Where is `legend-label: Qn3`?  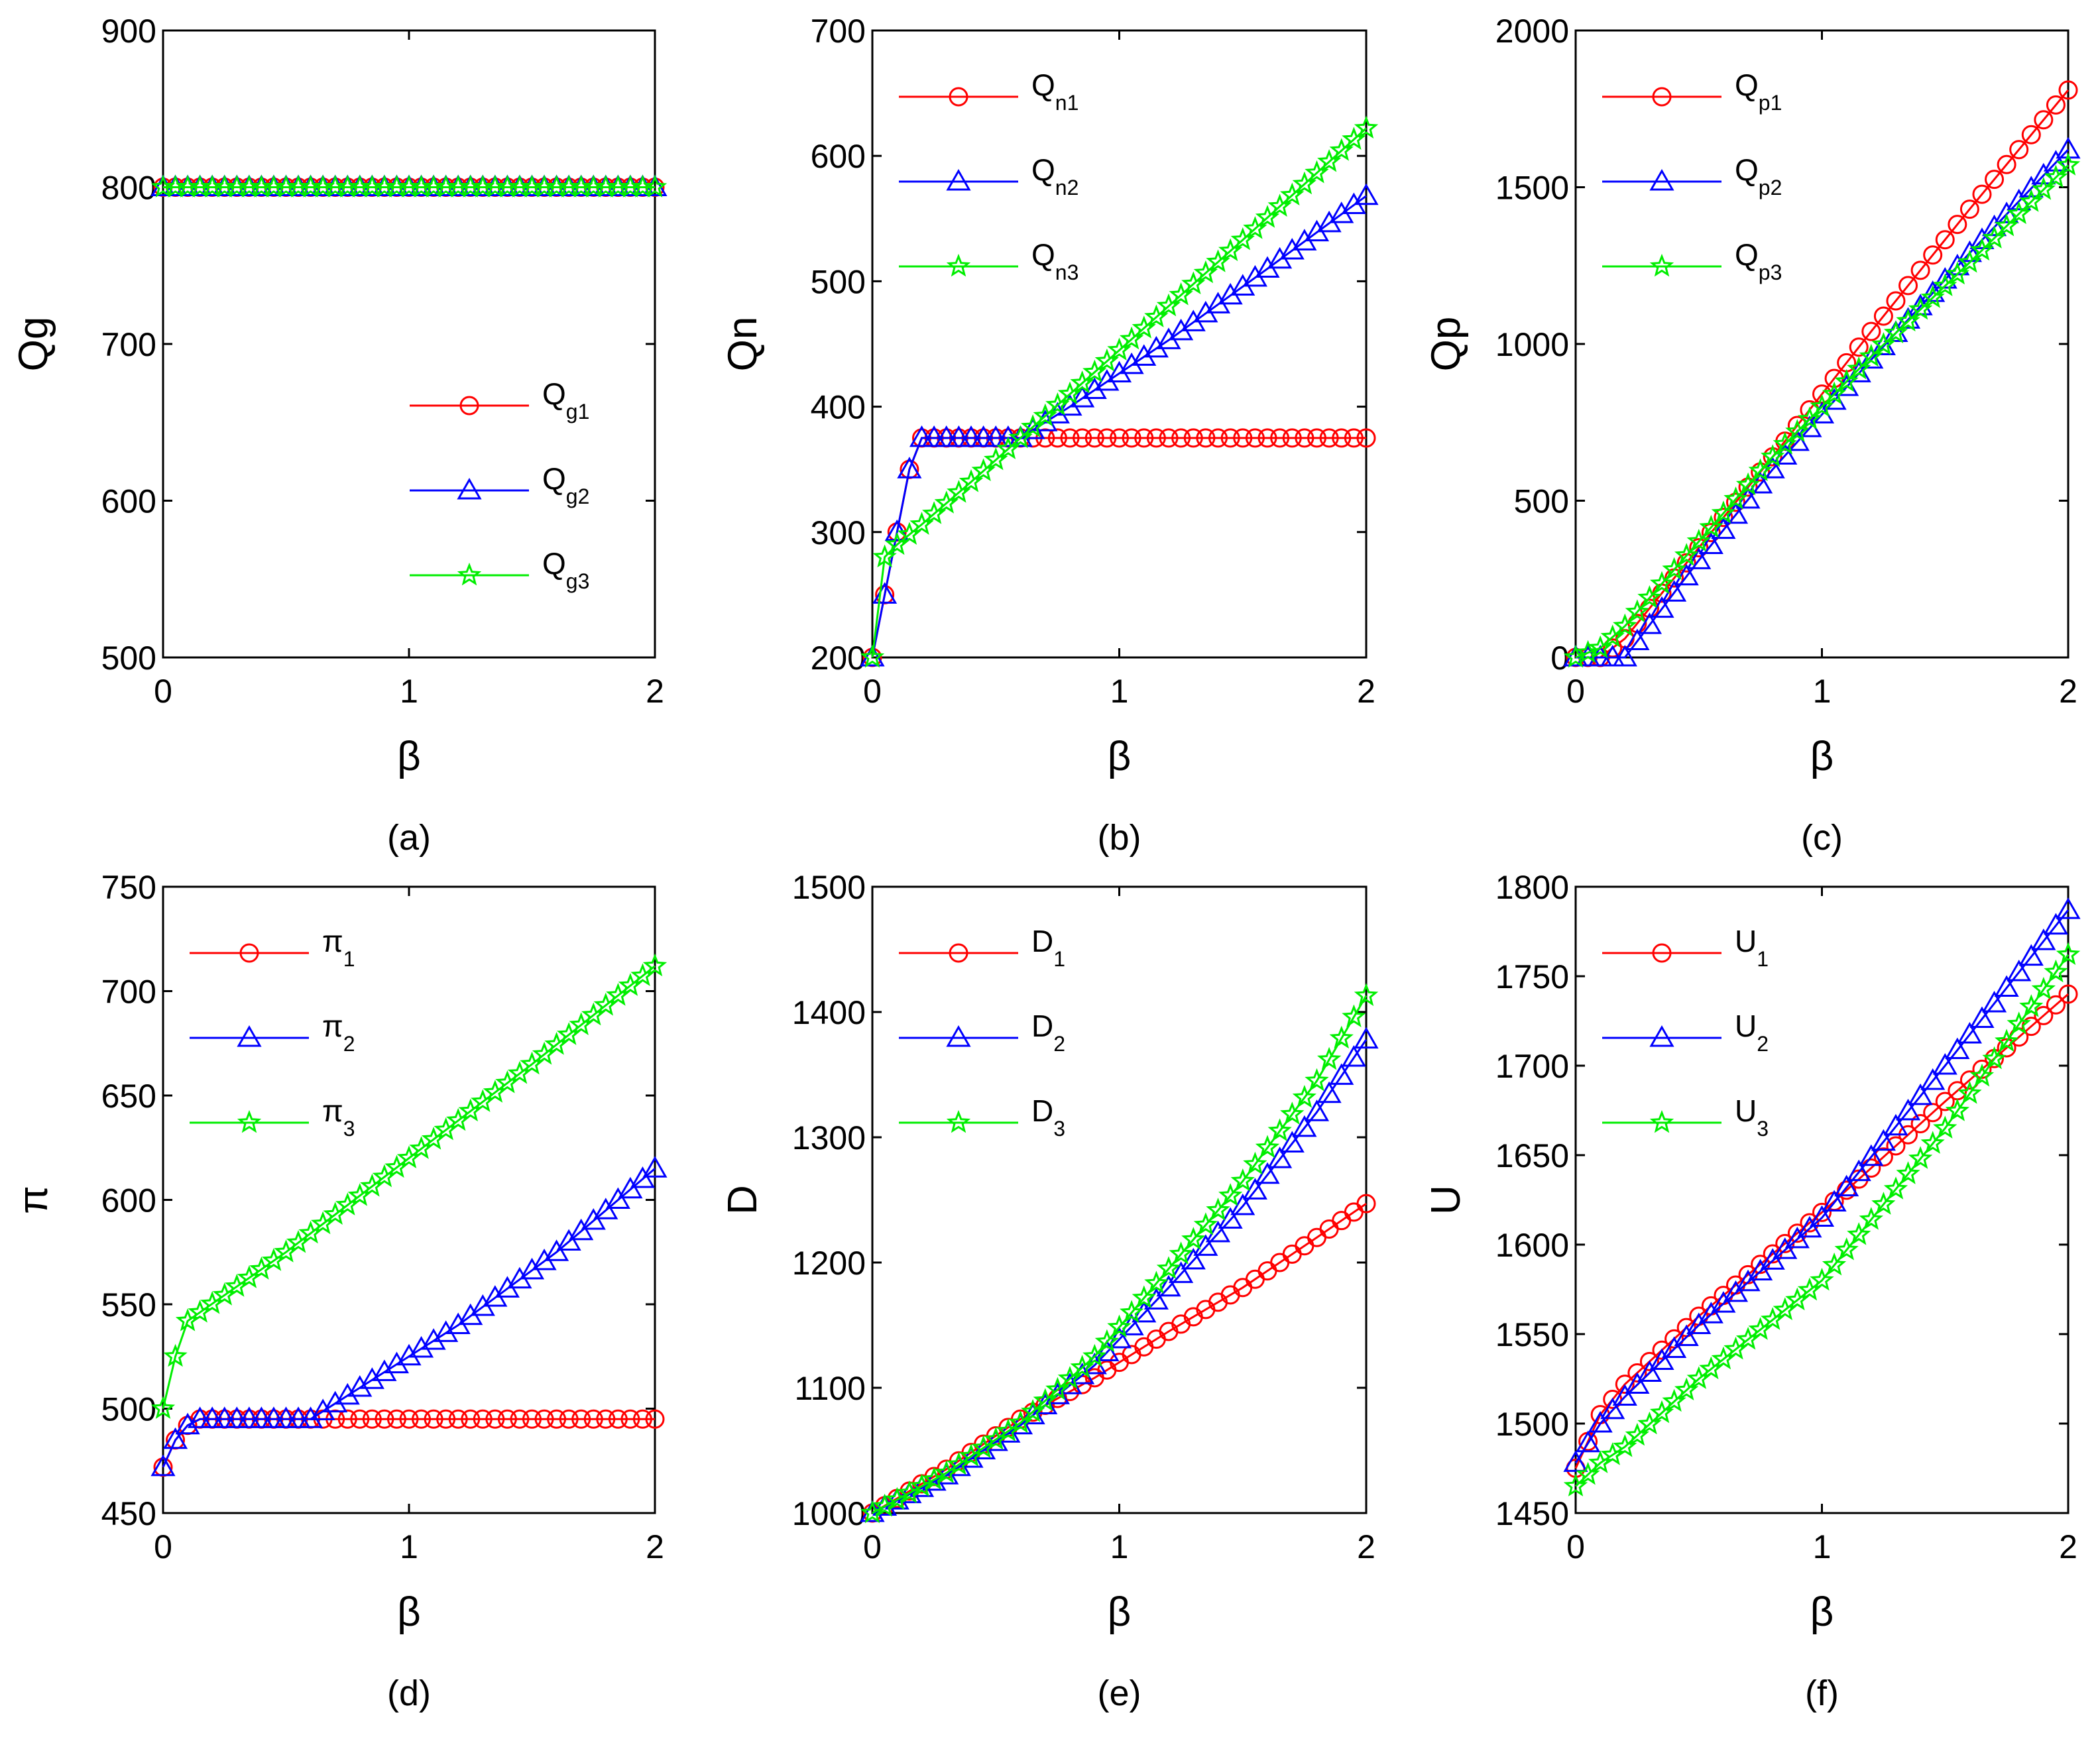
legend-label: Qn3 is located at coordinates (1055, 260).